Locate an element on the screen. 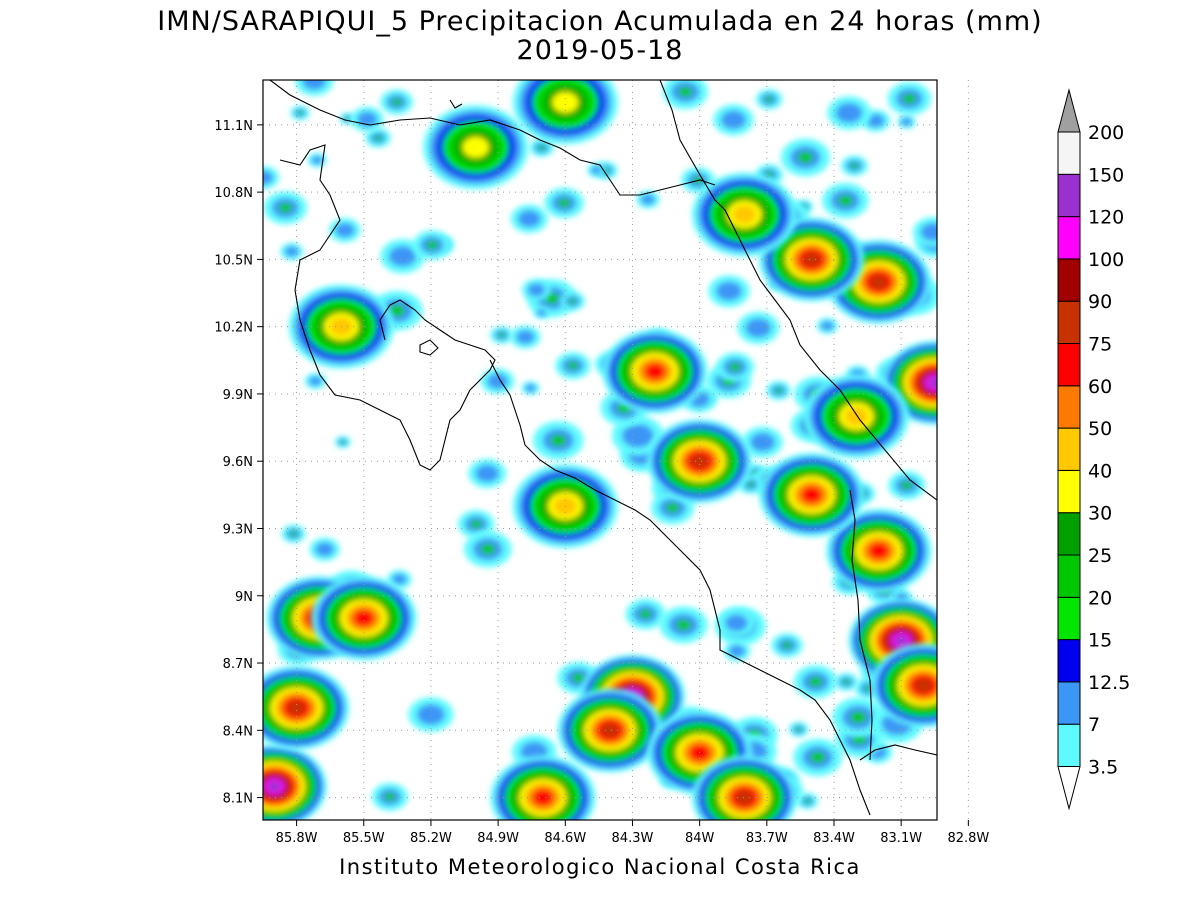 This screenshot has width=1200, height=900. colorbar-label: 50 is located at coordinates (1100, 429).